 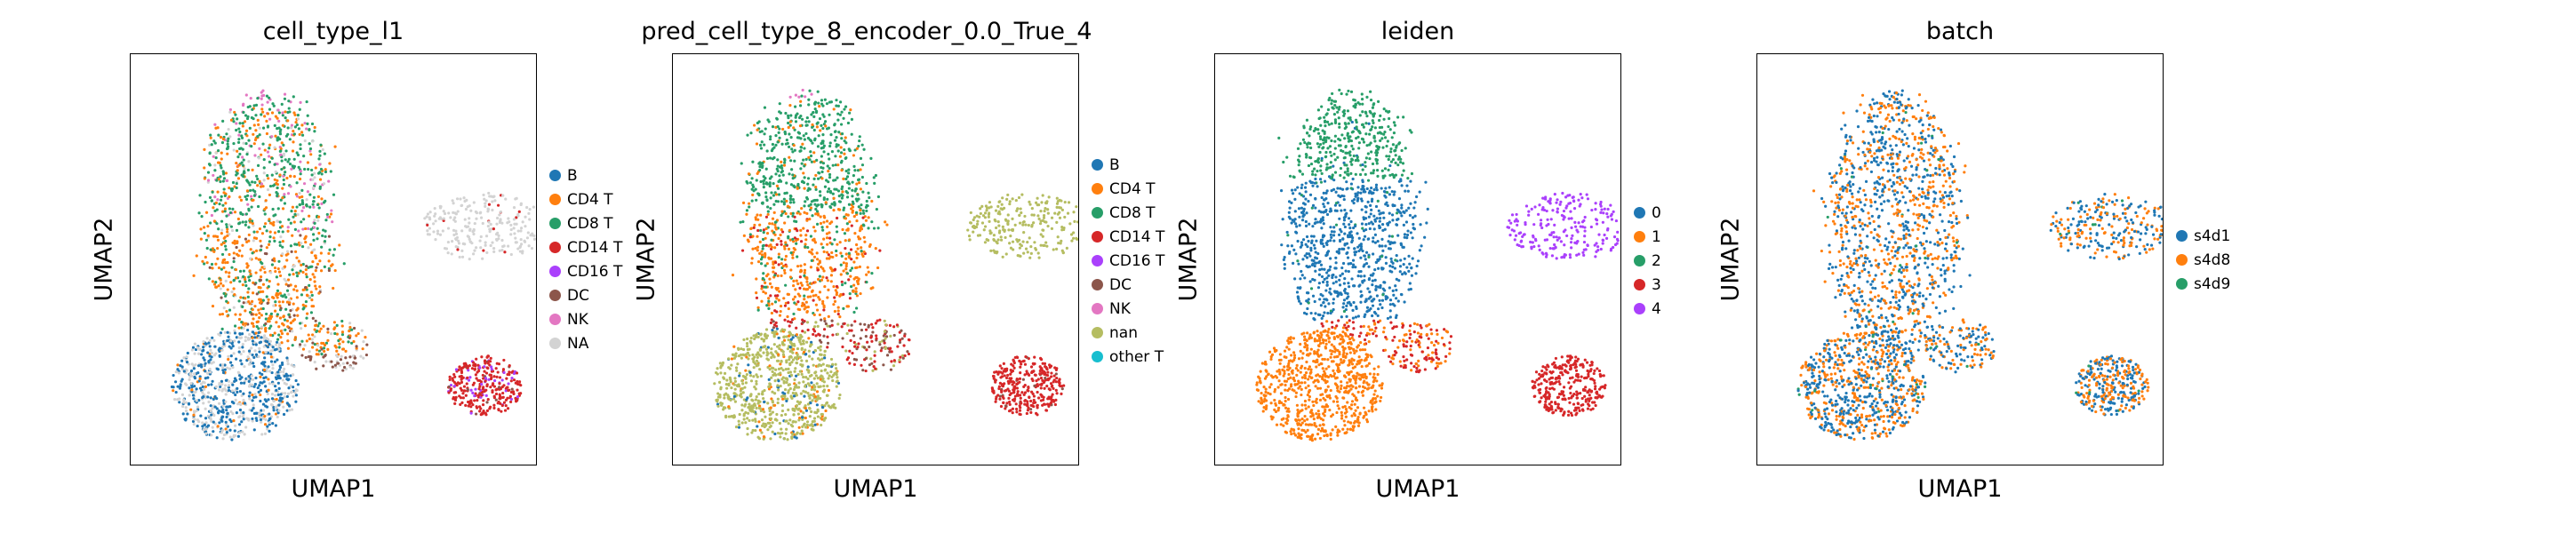 I want to click on legend-label: DC, so click(x=578, y=295).